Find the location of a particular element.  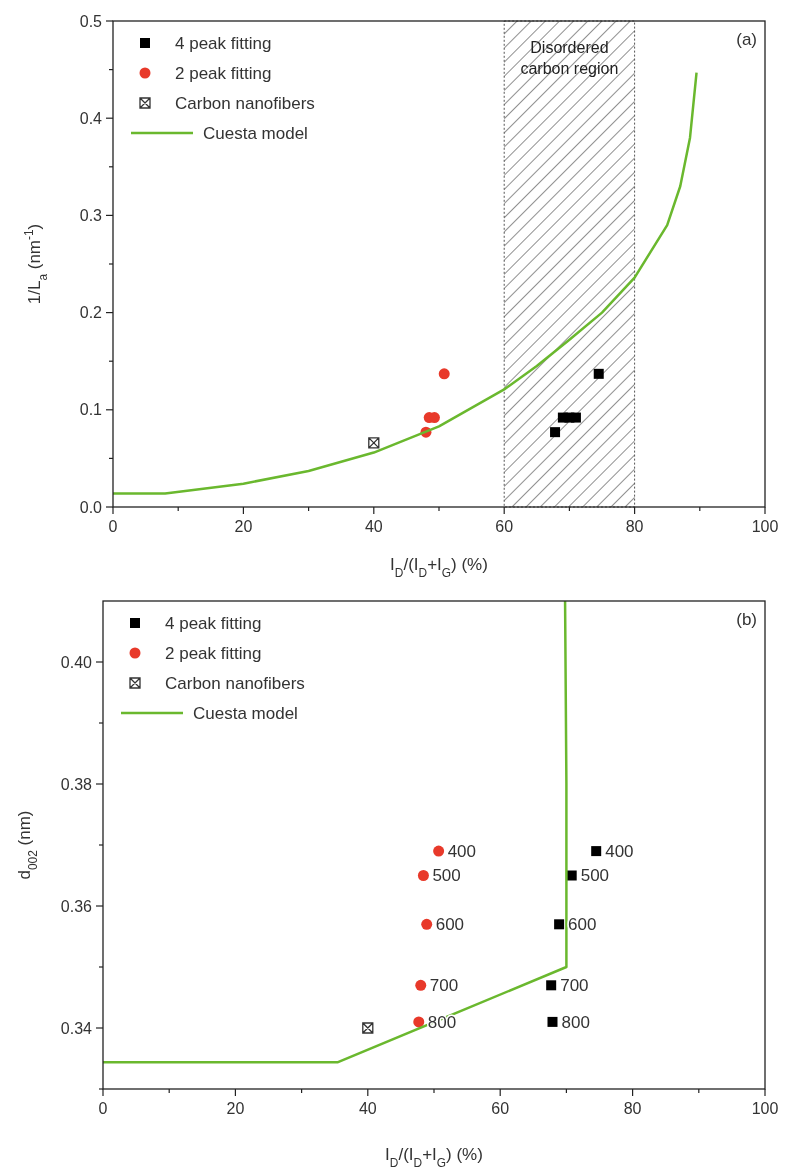

y-tick-label: 0.2 is located at coordinates (91, 313).